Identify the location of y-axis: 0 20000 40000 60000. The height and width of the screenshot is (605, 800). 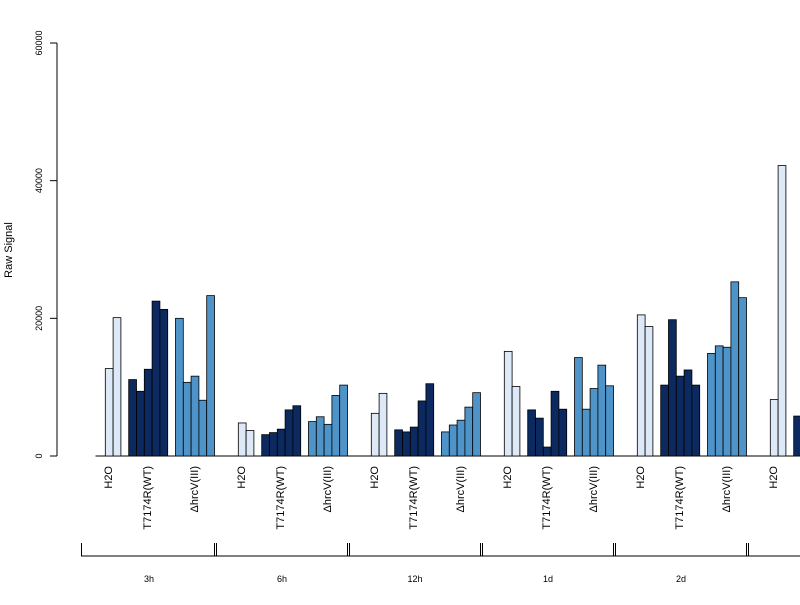
(45, 244).